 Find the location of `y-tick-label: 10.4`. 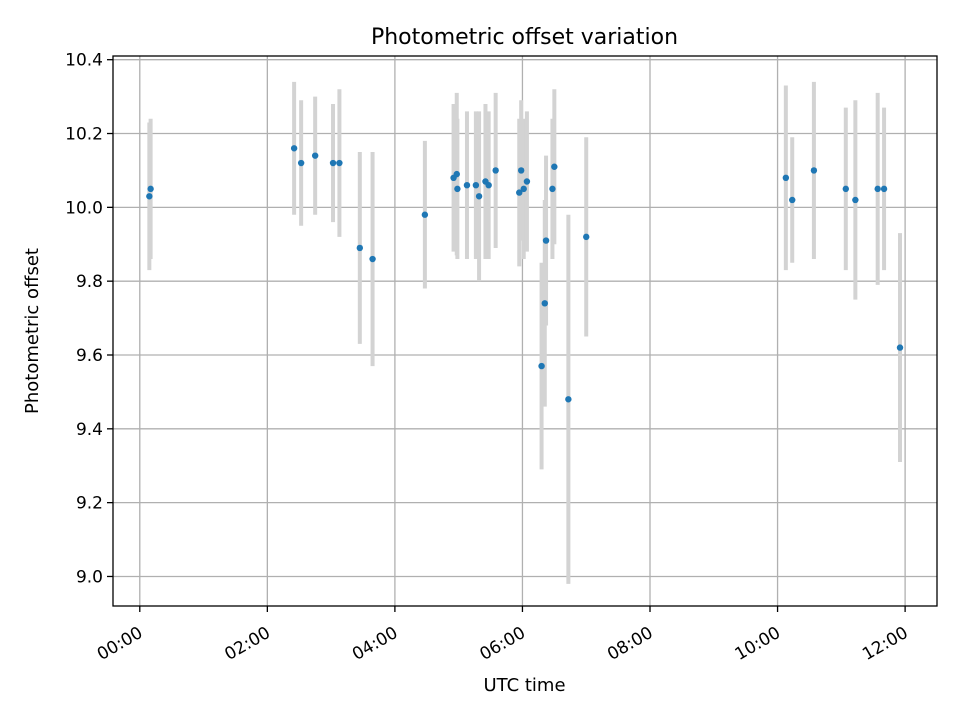

y-tick-label: 10.4 is located at coordinates (84, 61).